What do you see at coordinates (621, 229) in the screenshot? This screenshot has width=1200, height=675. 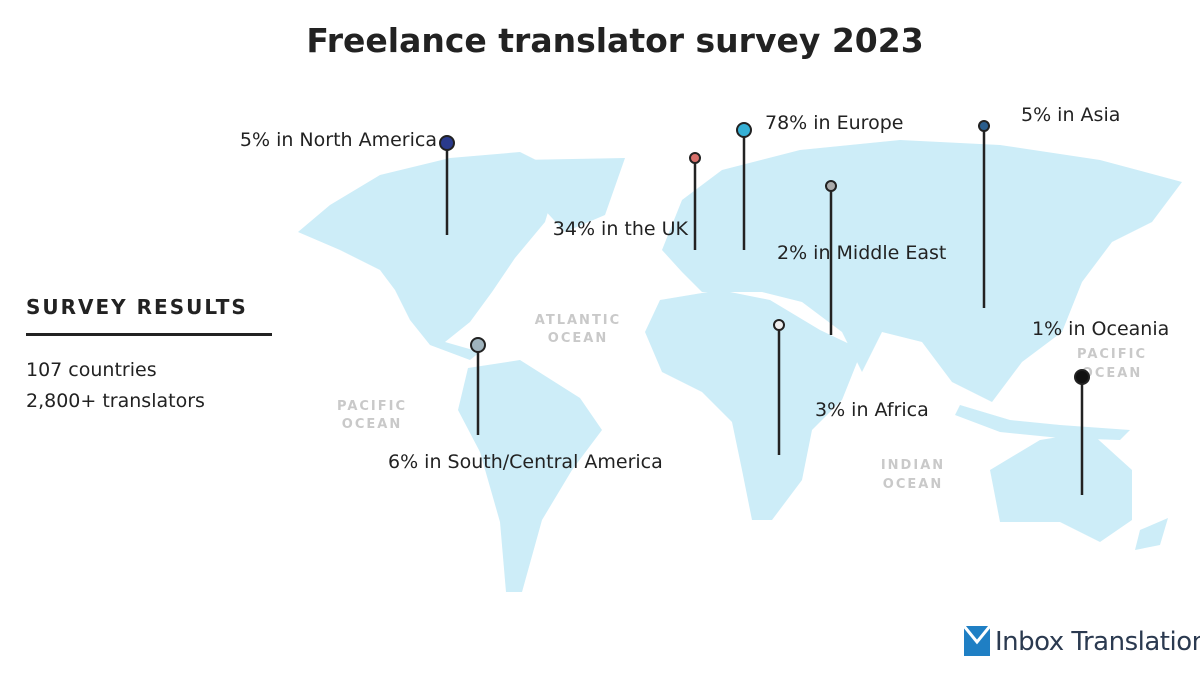 I see `pin-label: 34% in the UK` at bounding box center [621, 229].